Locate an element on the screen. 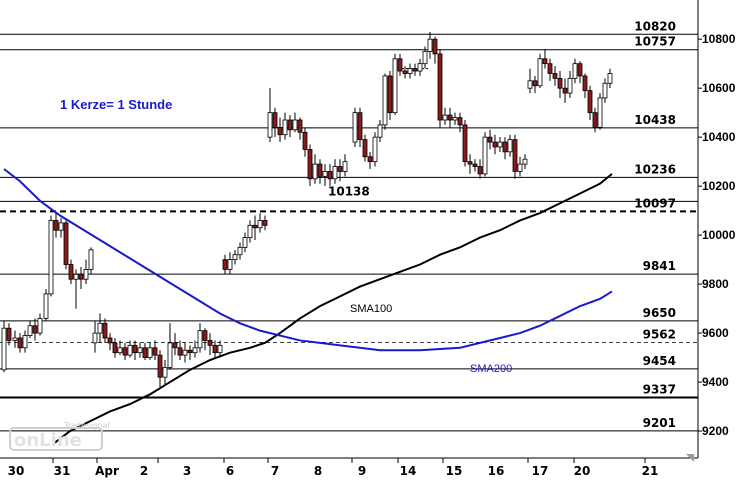 Image resolution: width=750 pixels, height=480 pixels. watermark-logo: onLine Tradesignal is located at coordinates (59, 436).